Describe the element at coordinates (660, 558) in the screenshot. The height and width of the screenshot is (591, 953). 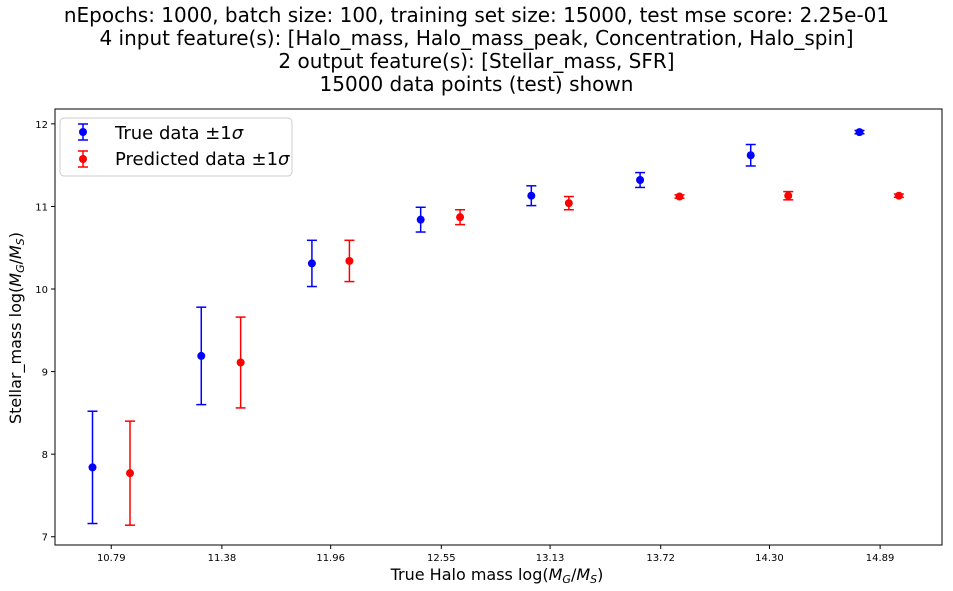
I see `x-tick-label: 13.72` at that location.